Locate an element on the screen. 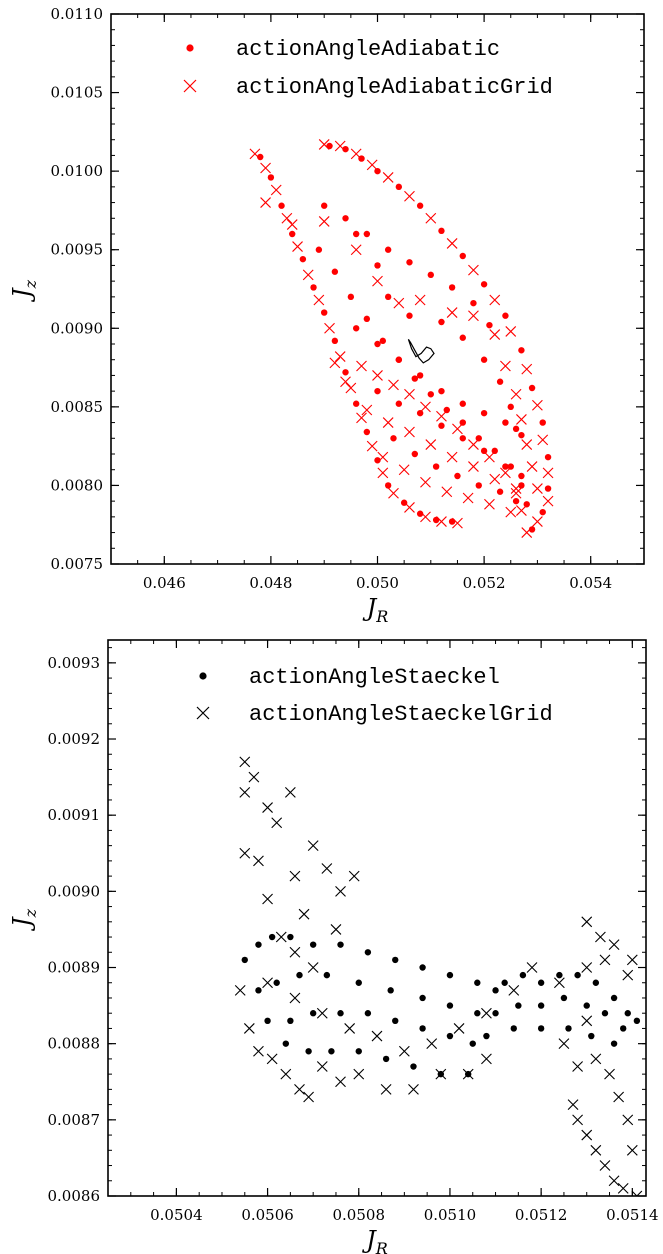 The width and height of the screenshot is (663, 1254). x-tick-label: 0.0508 is located at coordinates (359, 1215).